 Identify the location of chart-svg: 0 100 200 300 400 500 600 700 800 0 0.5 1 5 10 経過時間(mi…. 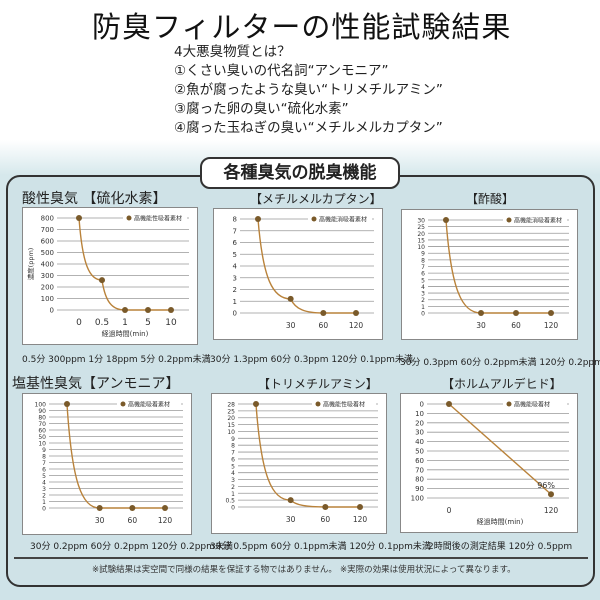
(107, 275).